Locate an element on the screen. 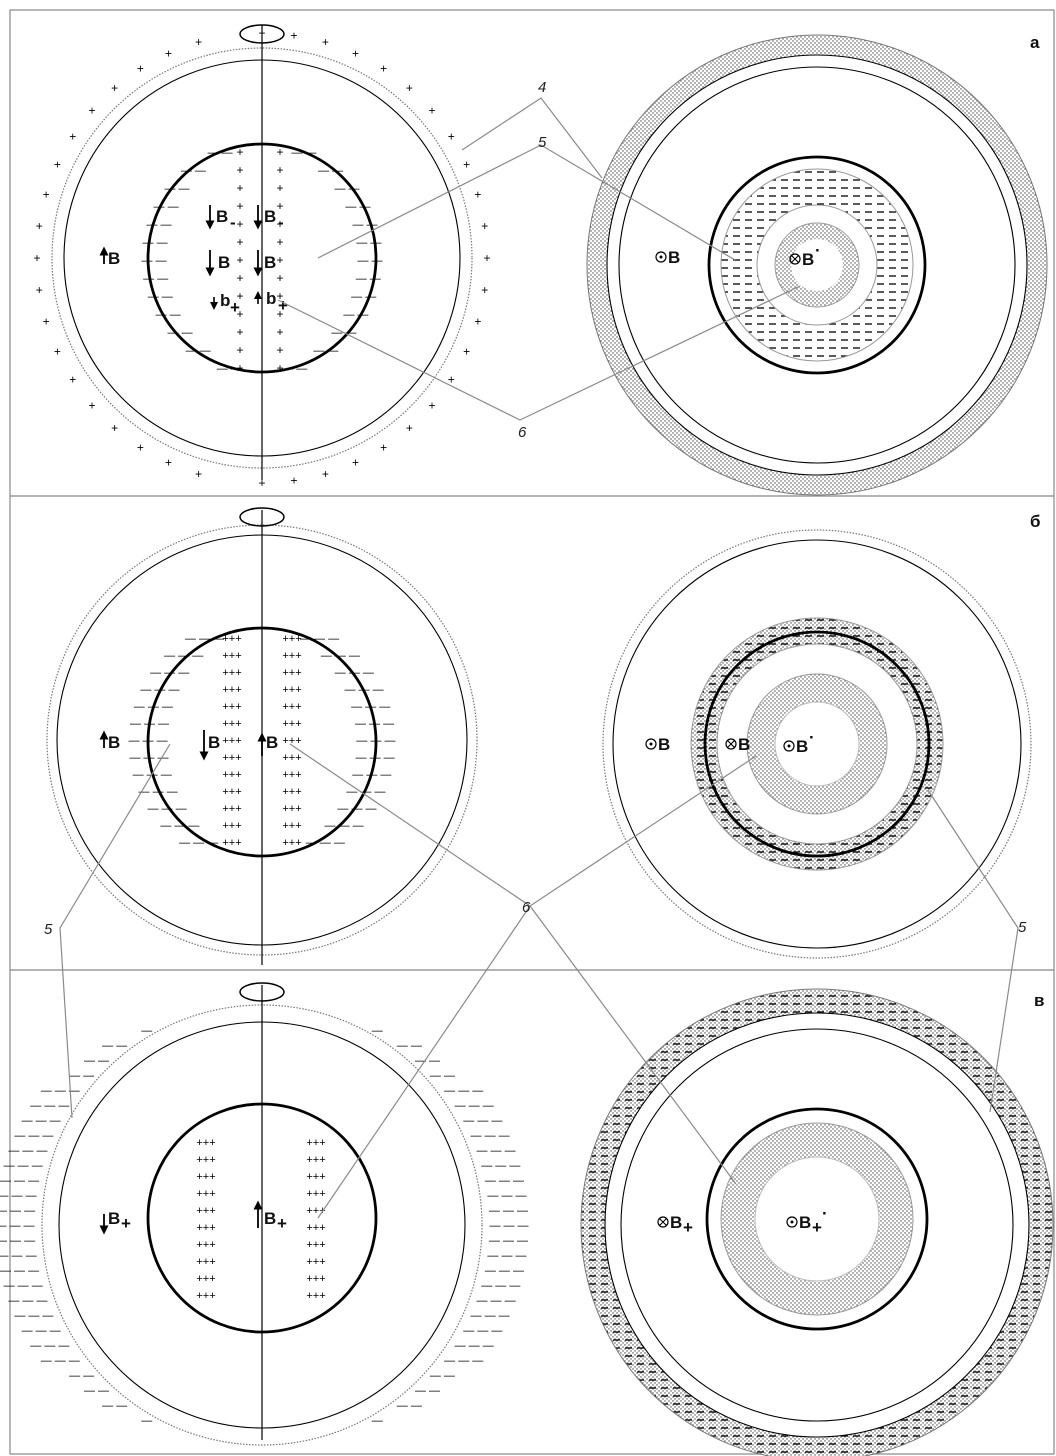 This screenshot has height=1456, width=1056. sub-plus-2: + is located at coordinates (283, 305).